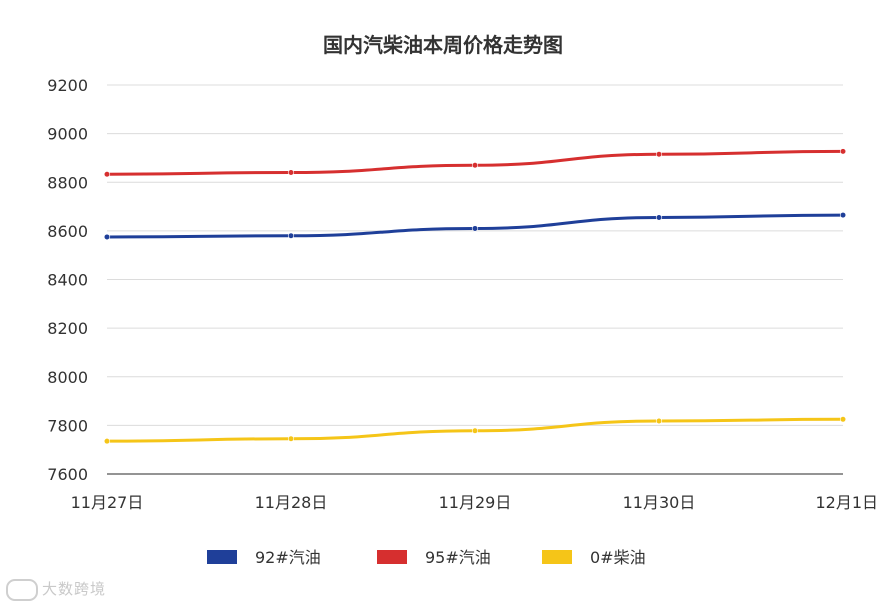  I want to click on y-tick-label: 9200, so click(67, 85).